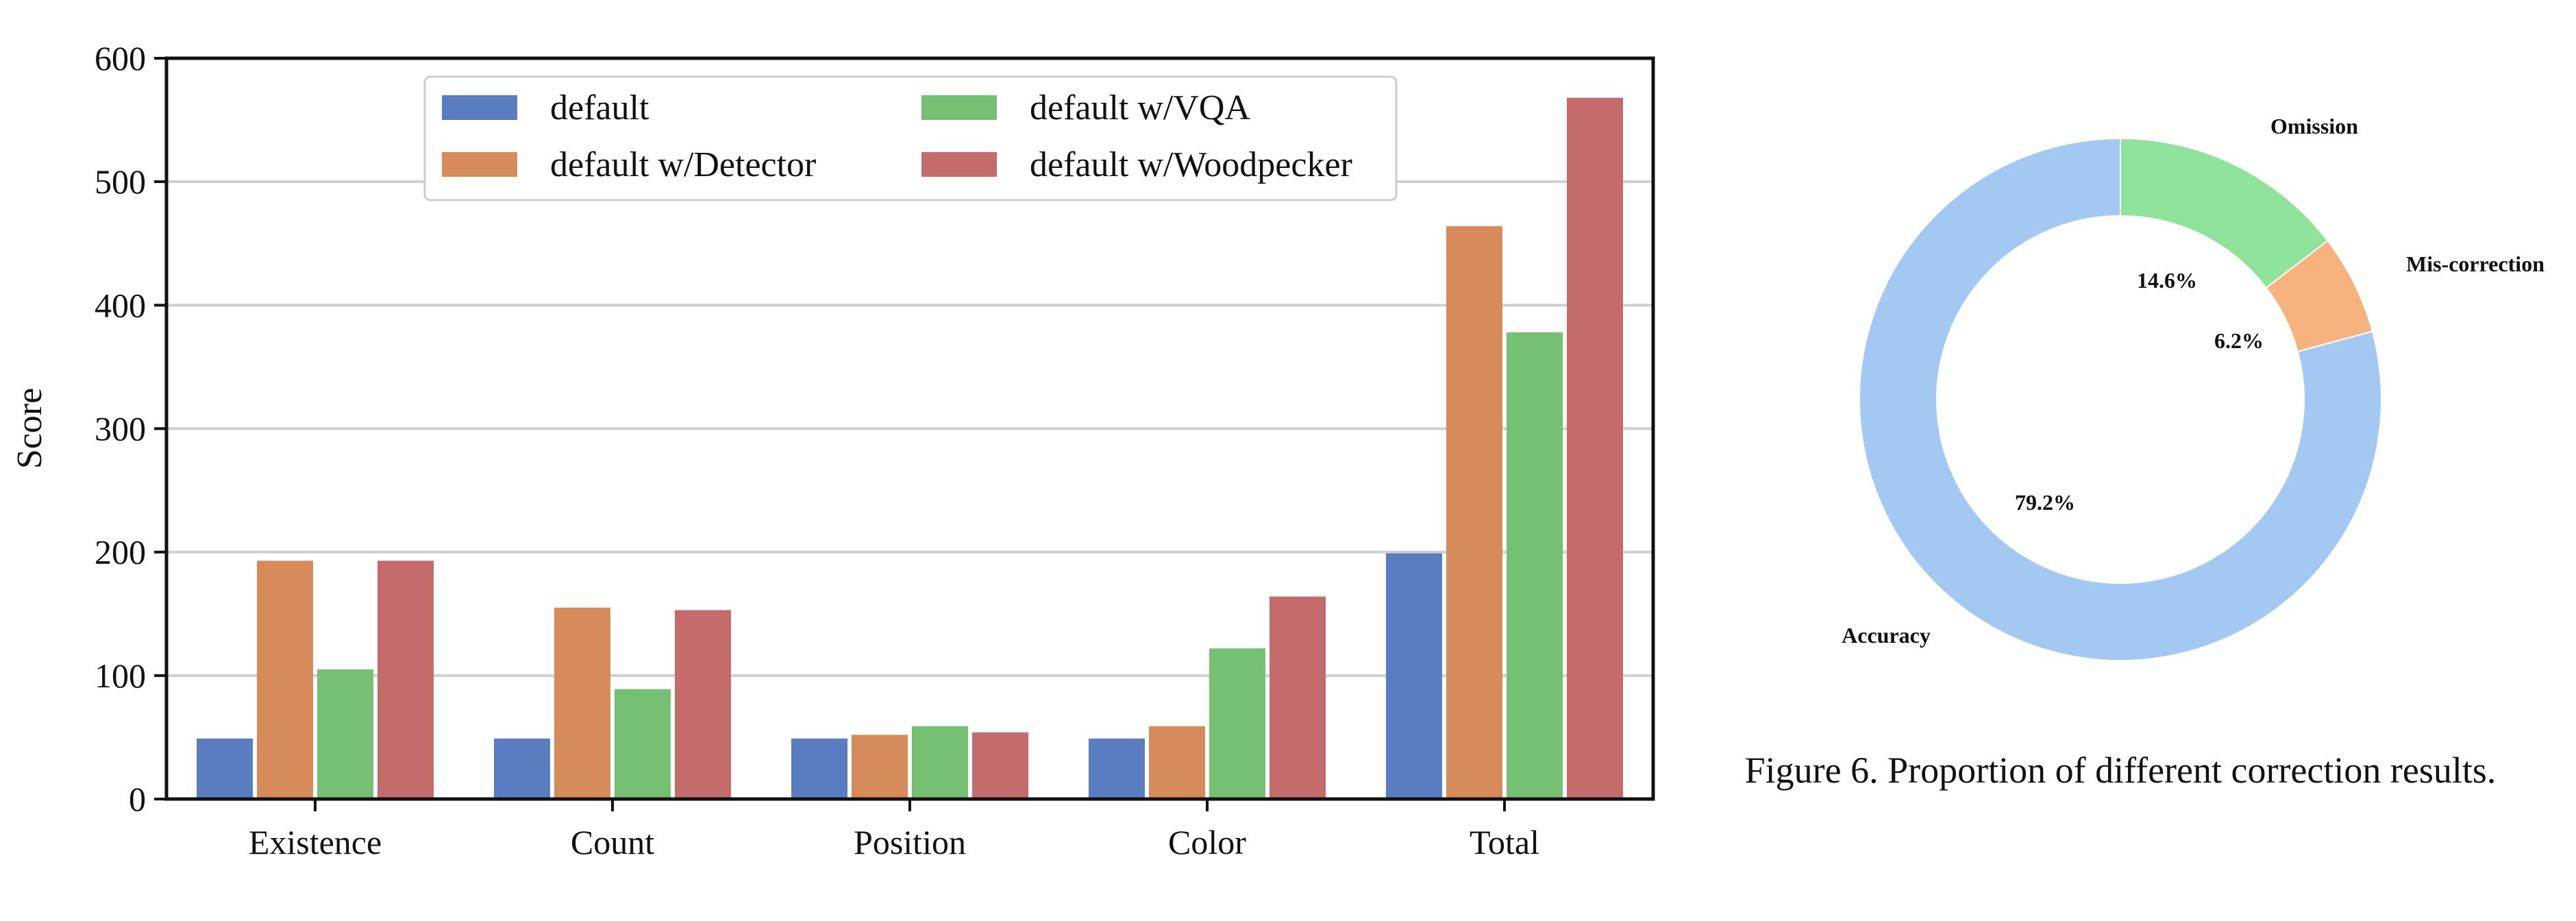 This screenshot has width=2576, height=921. I want to click on bar-position-default-w-woodpecker, so click(1000, 765).